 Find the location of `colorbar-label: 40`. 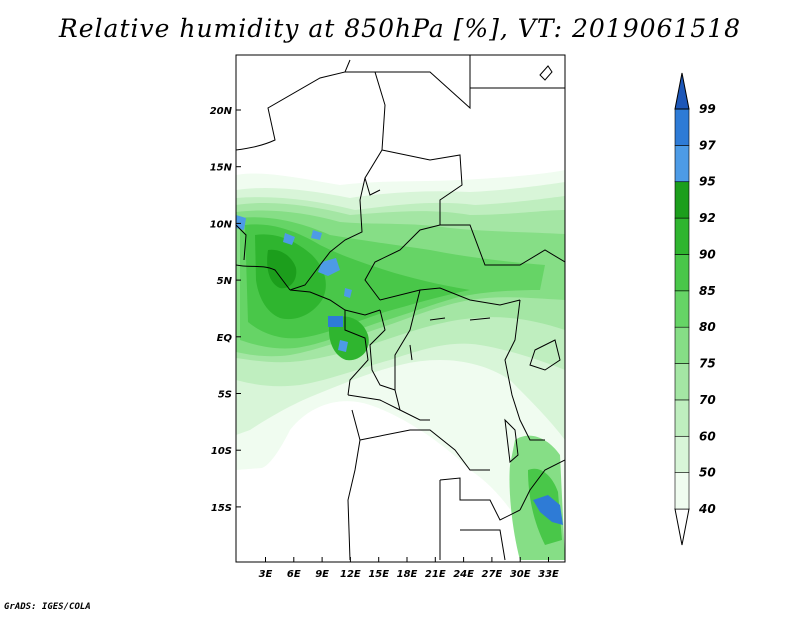

colorbar-label: 40 is located at coordinates (707, 509).